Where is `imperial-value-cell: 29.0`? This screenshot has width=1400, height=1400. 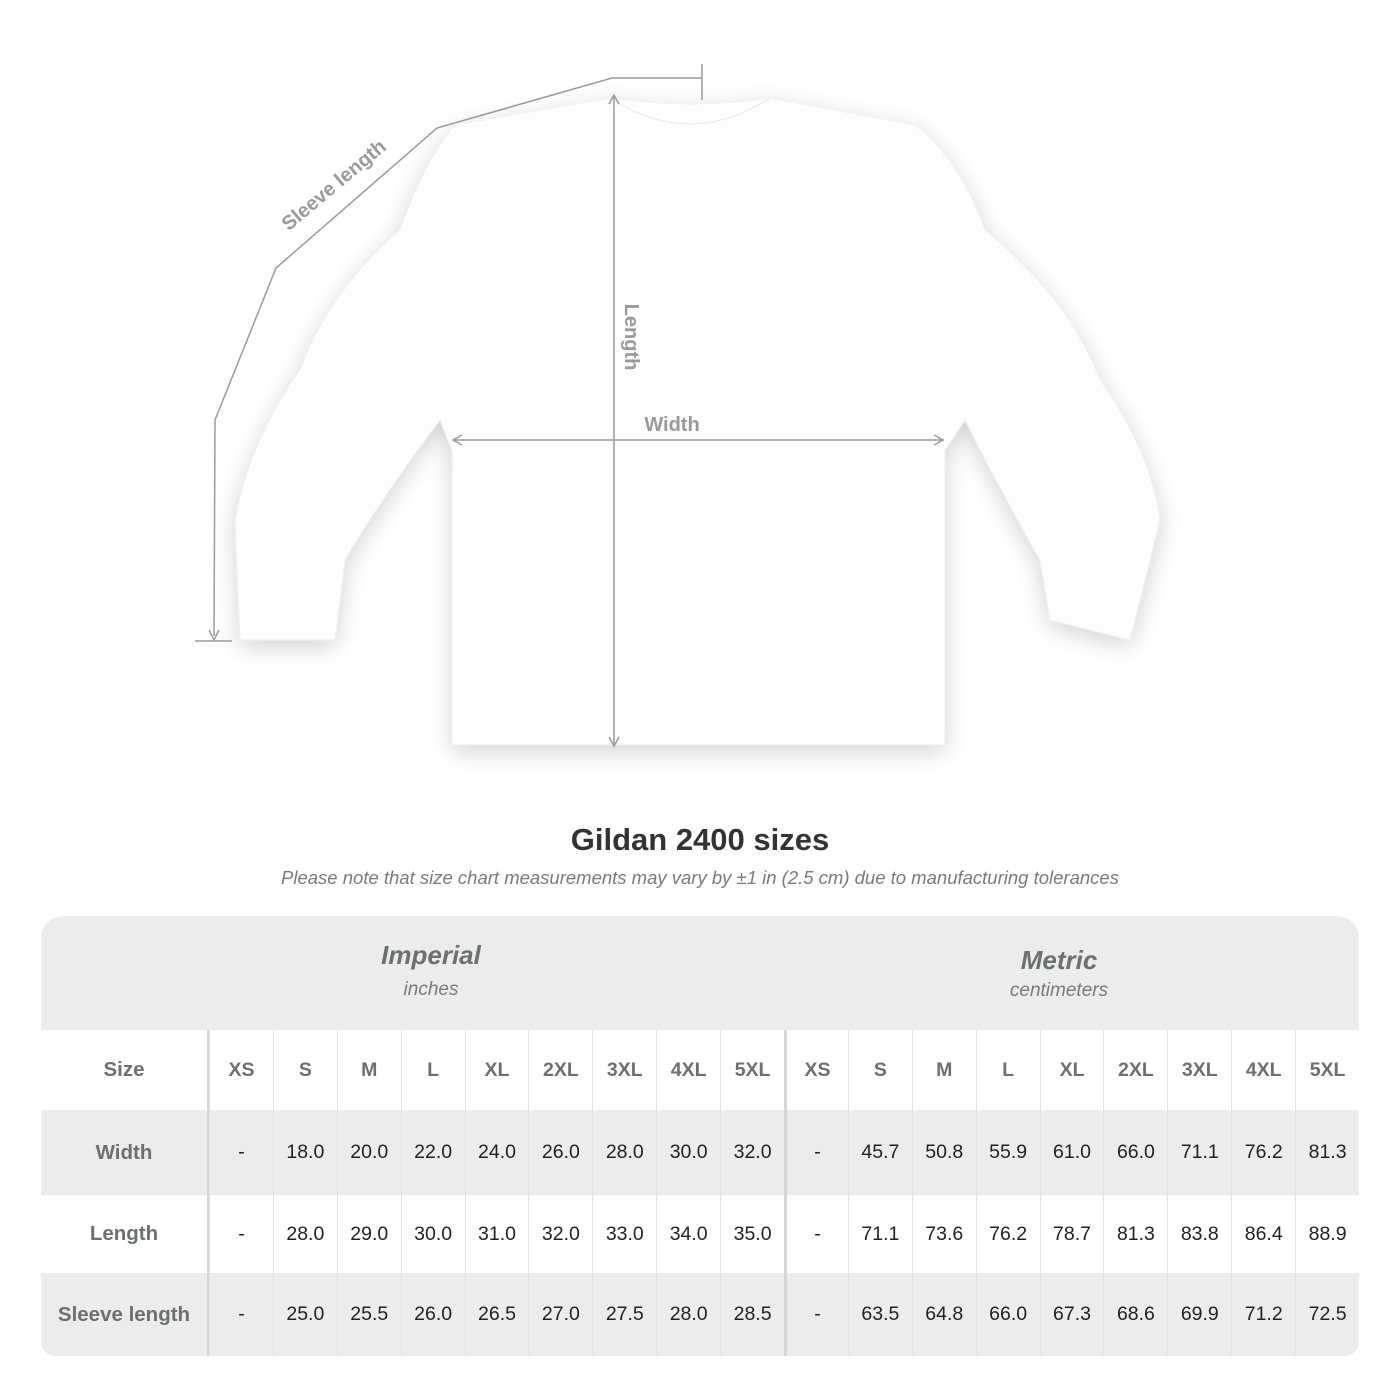 imperial-value-cell: 29.0 is located at coordinates (368, 1234).